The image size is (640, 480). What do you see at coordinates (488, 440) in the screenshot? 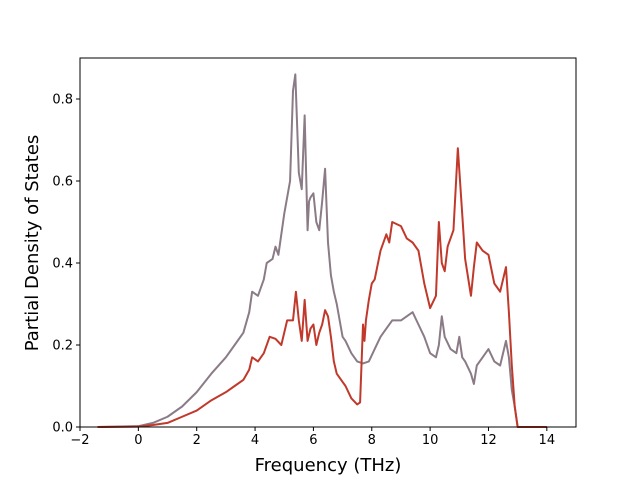
I see `x-tick-label: 12` at bounding box center [488, 440].